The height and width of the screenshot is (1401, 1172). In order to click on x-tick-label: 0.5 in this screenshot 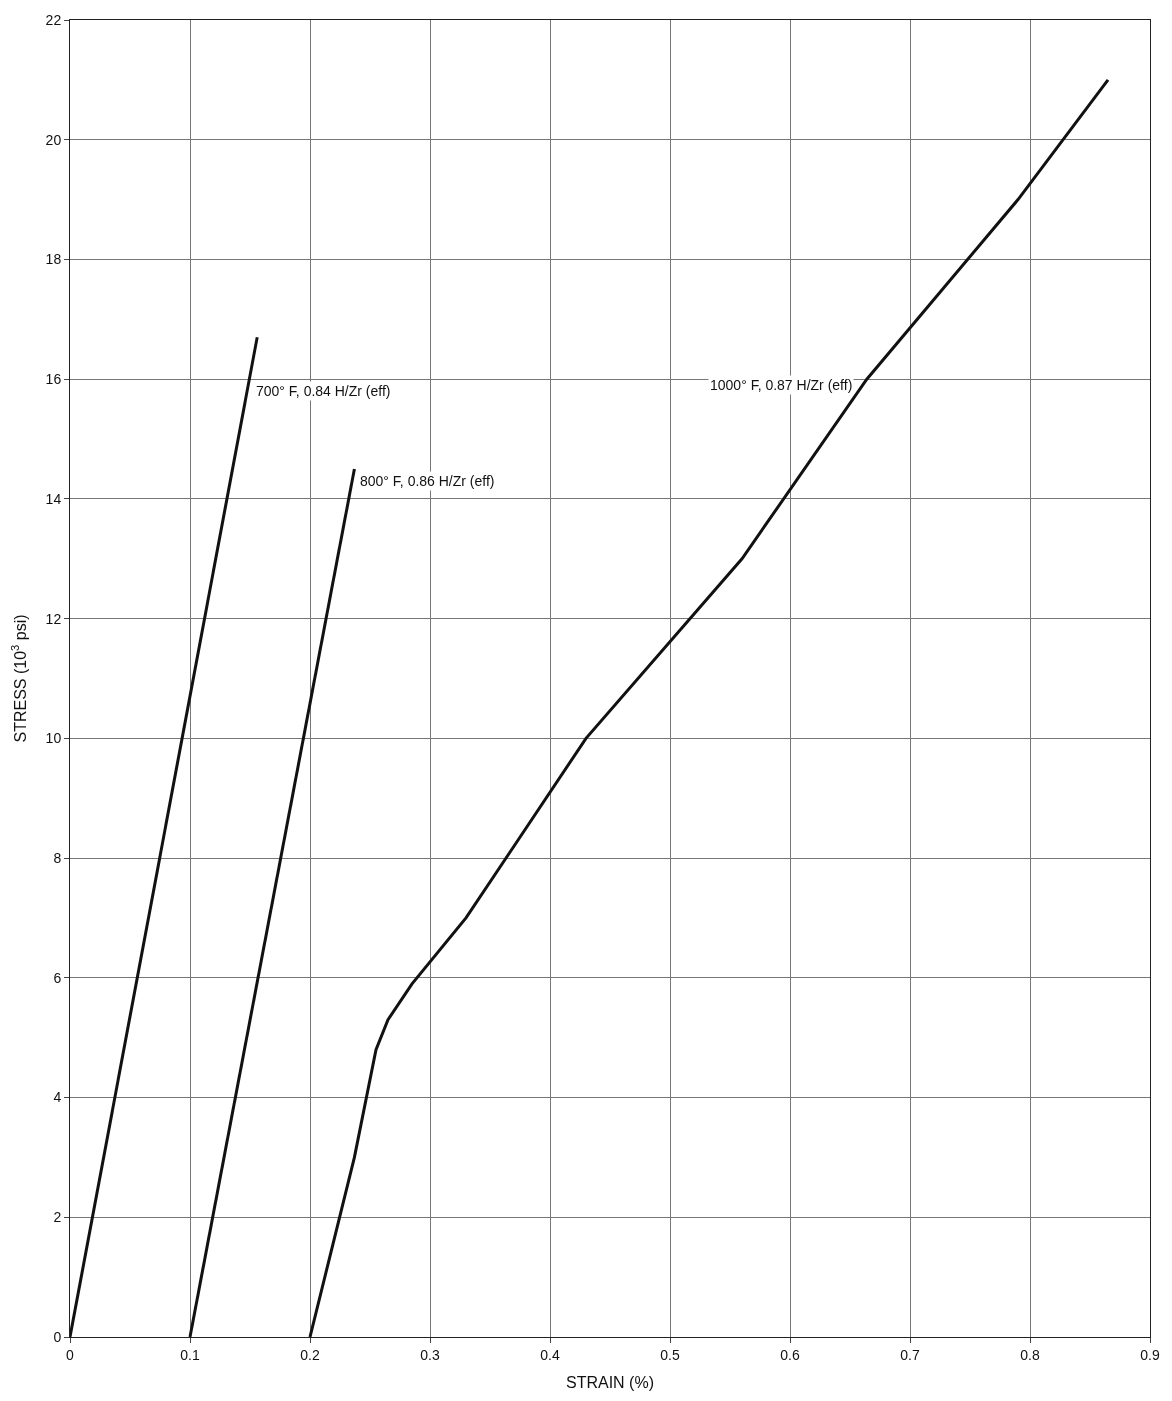, I will do `click(670, 1354)`.